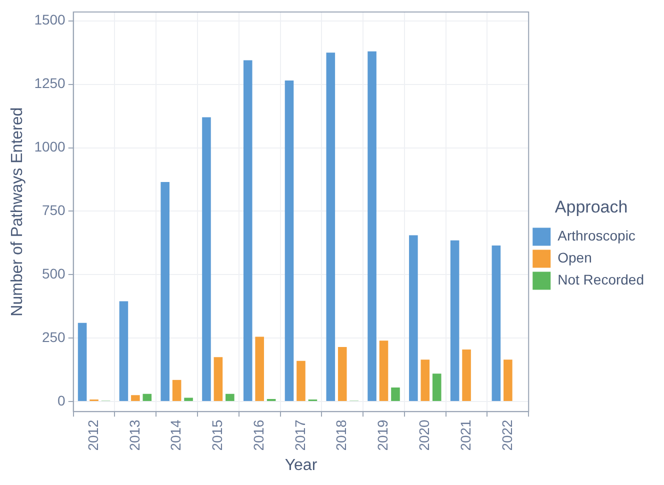 Image resolution: width=664 pixels, height=485 pixels. What do you see at coordinates (575, 258) in the screenshot?
I see `legend-label: Open` at bounding box center [575, 258].